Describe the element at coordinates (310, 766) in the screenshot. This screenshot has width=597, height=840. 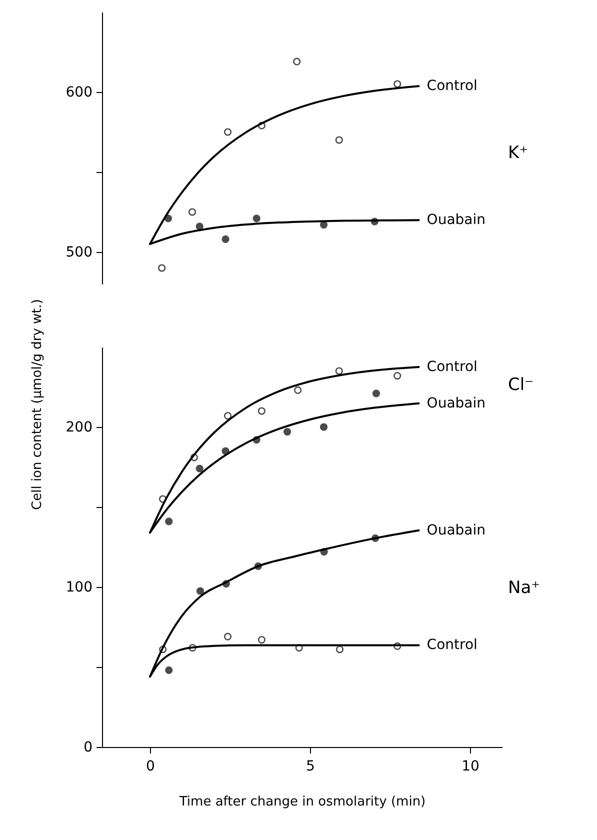
I see `x-tick-label: 5` at that location.